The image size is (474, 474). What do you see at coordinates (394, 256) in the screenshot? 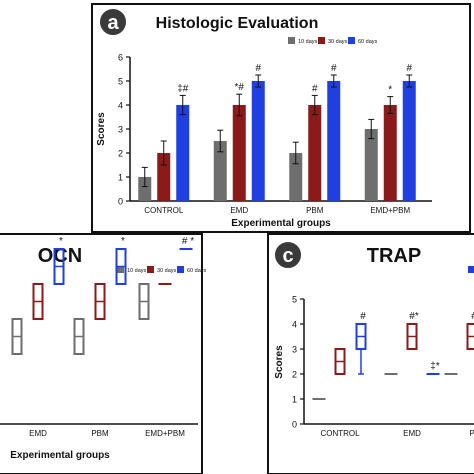
I see `panel-c-title: TRAP` at bounding box center [394, 256].